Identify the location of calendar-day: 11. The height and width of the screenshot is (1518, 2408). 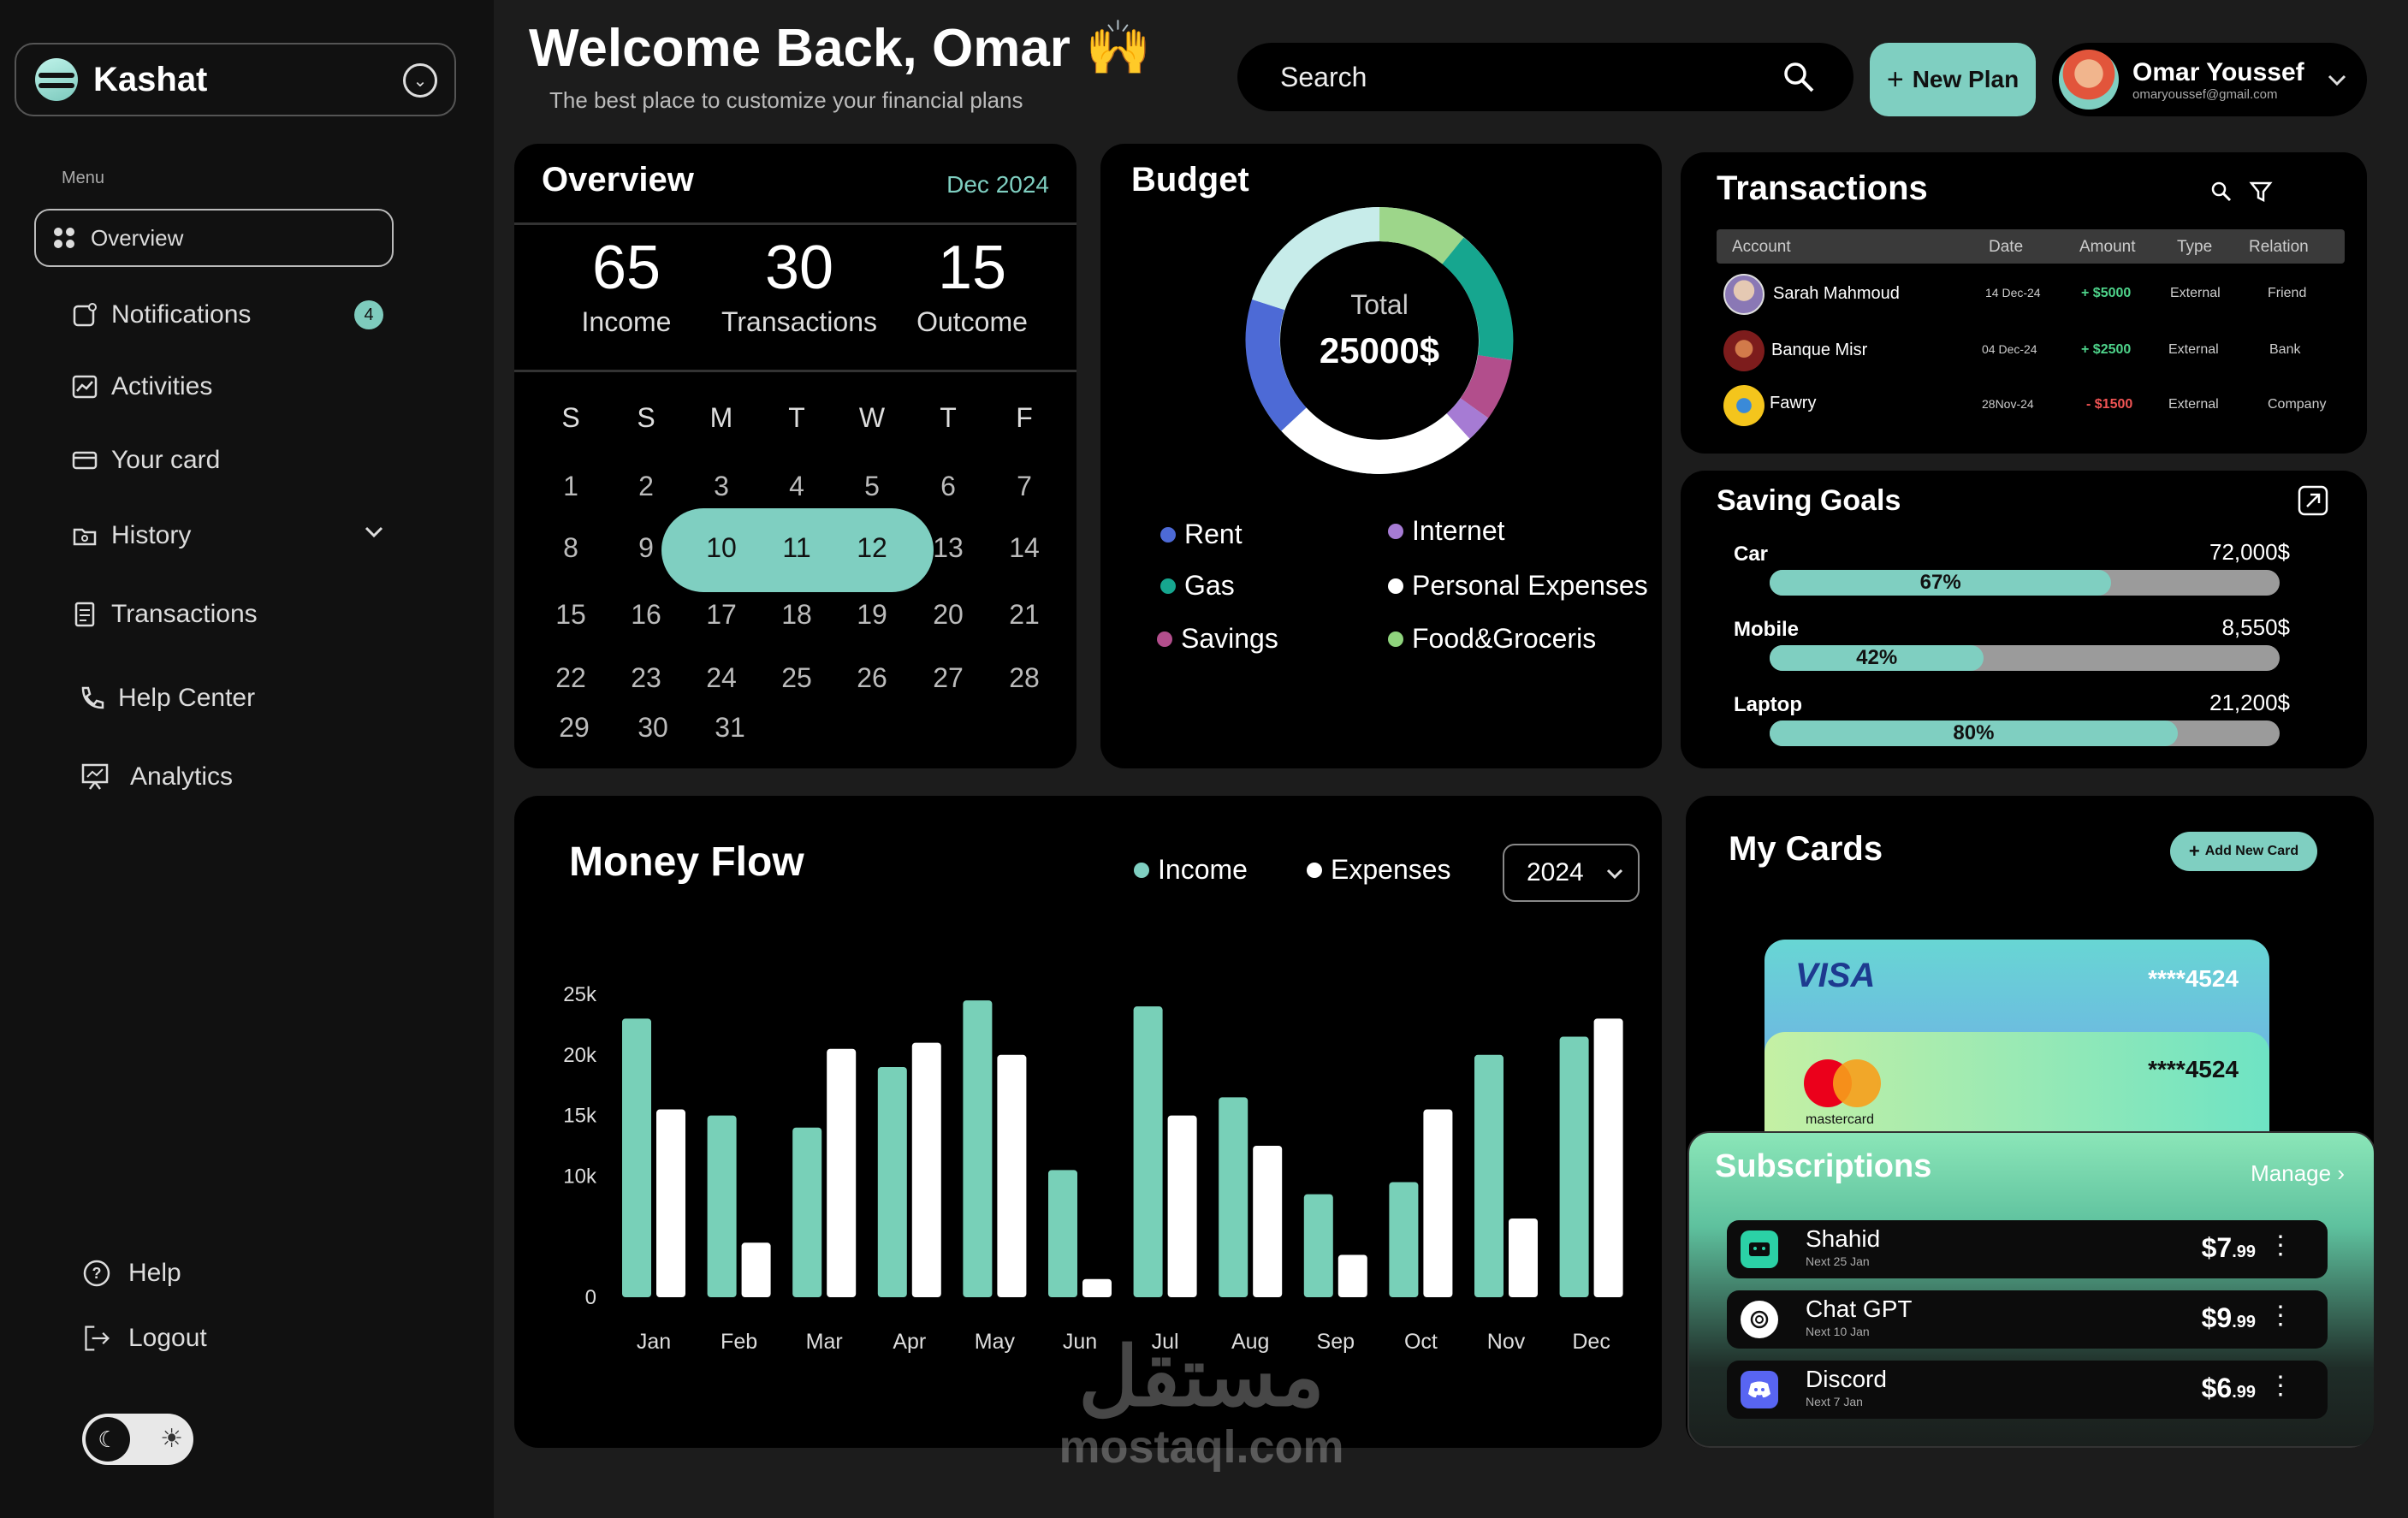
(796, 548).